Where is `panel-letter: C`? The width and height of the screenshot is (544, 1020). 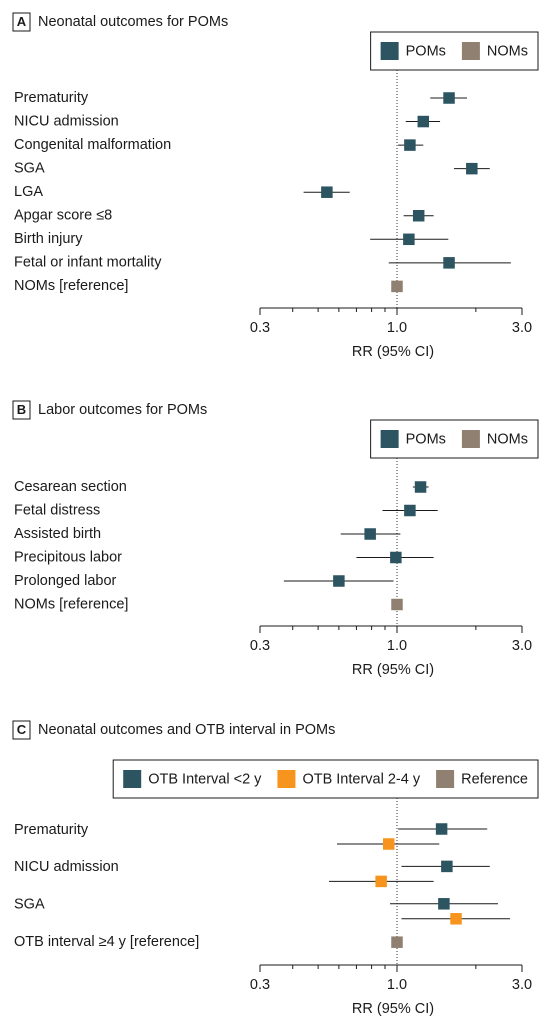
panel-letter: C is located at coordinates (22, 729).